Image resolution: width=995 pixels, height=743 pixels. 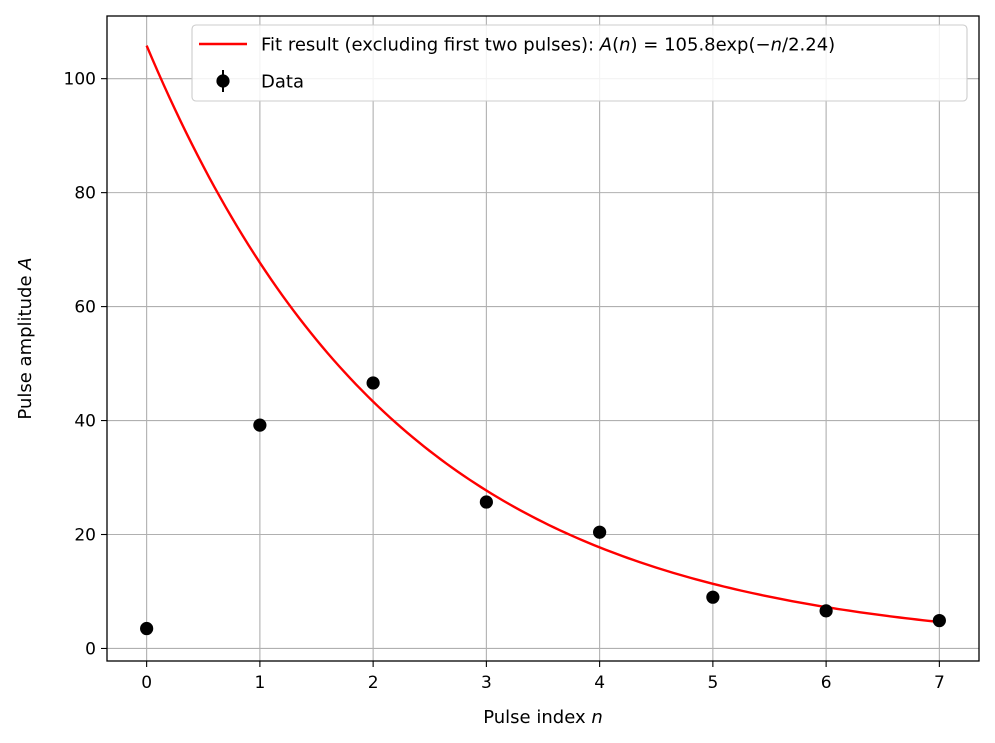 What do you see at coordinates (430, 45) in the screenshot?
I see `legend-label-part: Fit result (excluding first two pulses):` at bounding box center [430, 45].